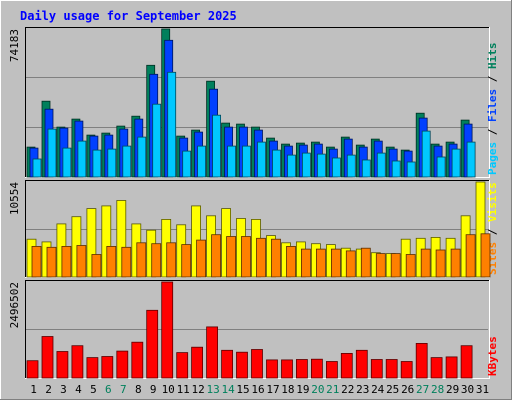 The height and width of the screenshot is (405, 512). I want to click on x-tick-label: 28, so click(437, 389).